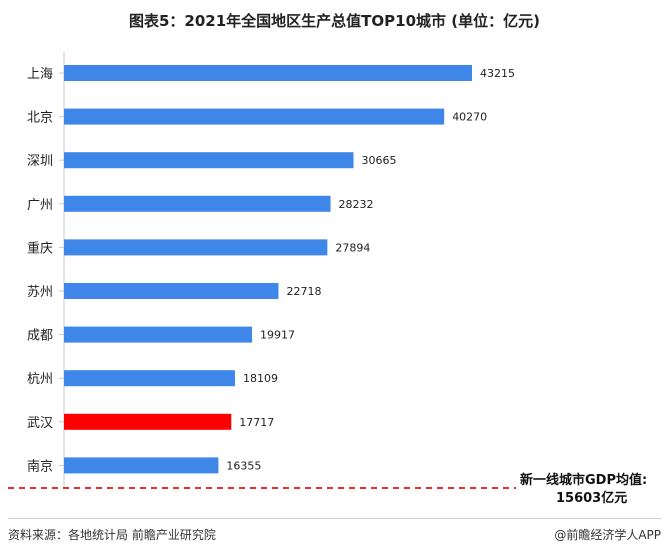 Image resolution: width=669 pixels, height=554 pixels. I want to click on average-annotation-line2: 15603亿元, so click(592, 498).